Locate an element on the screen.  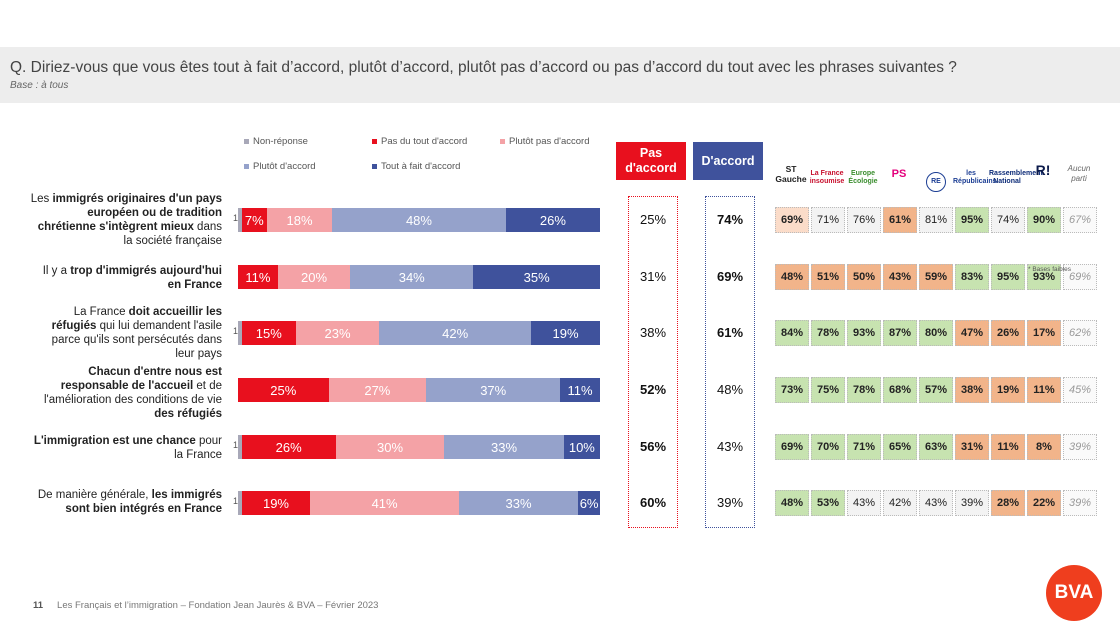
bar-value-label: 37% is located at coordinates (493, 390).